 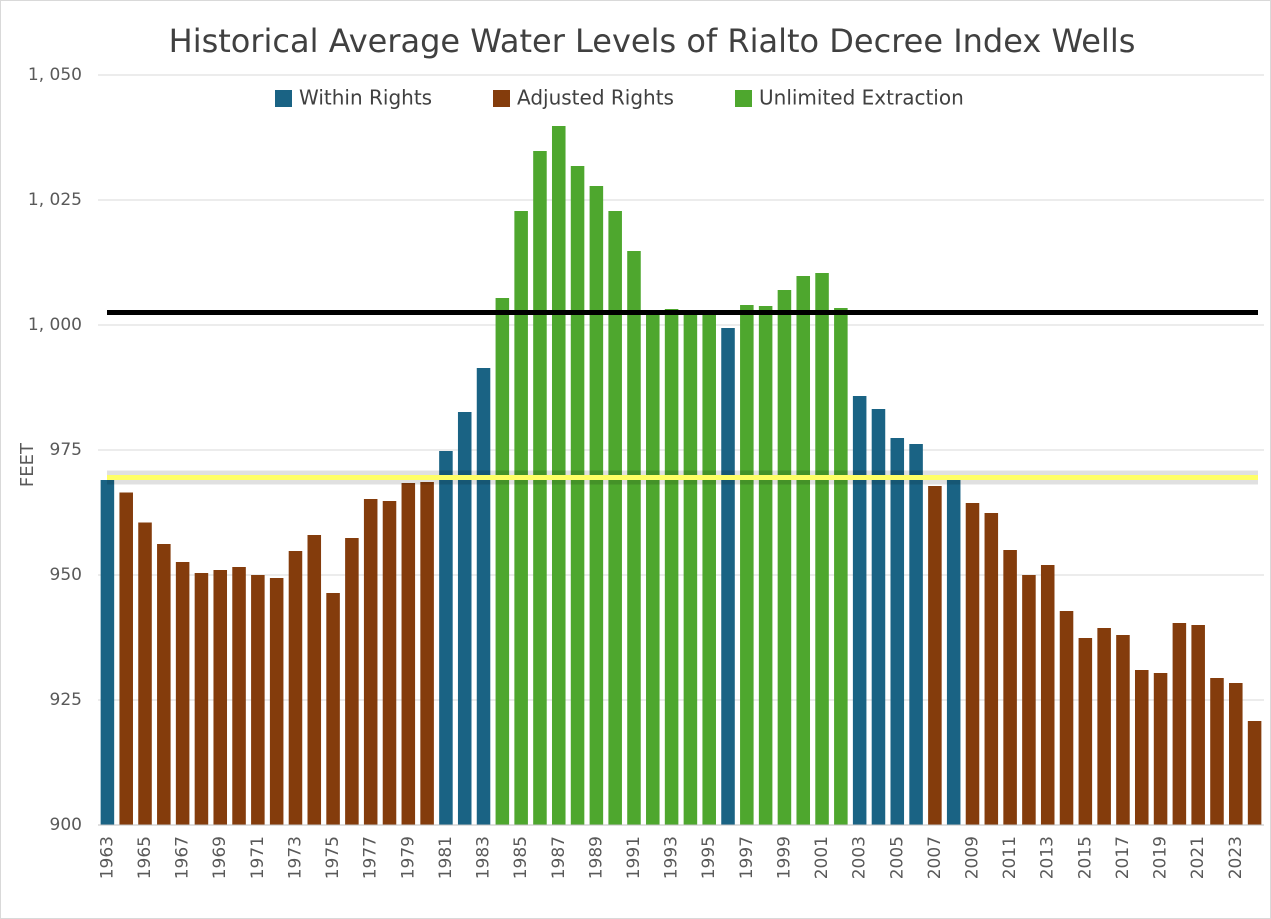 What do you see at coordinates (55, 200) in the screenshot?
I see `y-tick-label: 1, 025` at bounding box center [55, 200].